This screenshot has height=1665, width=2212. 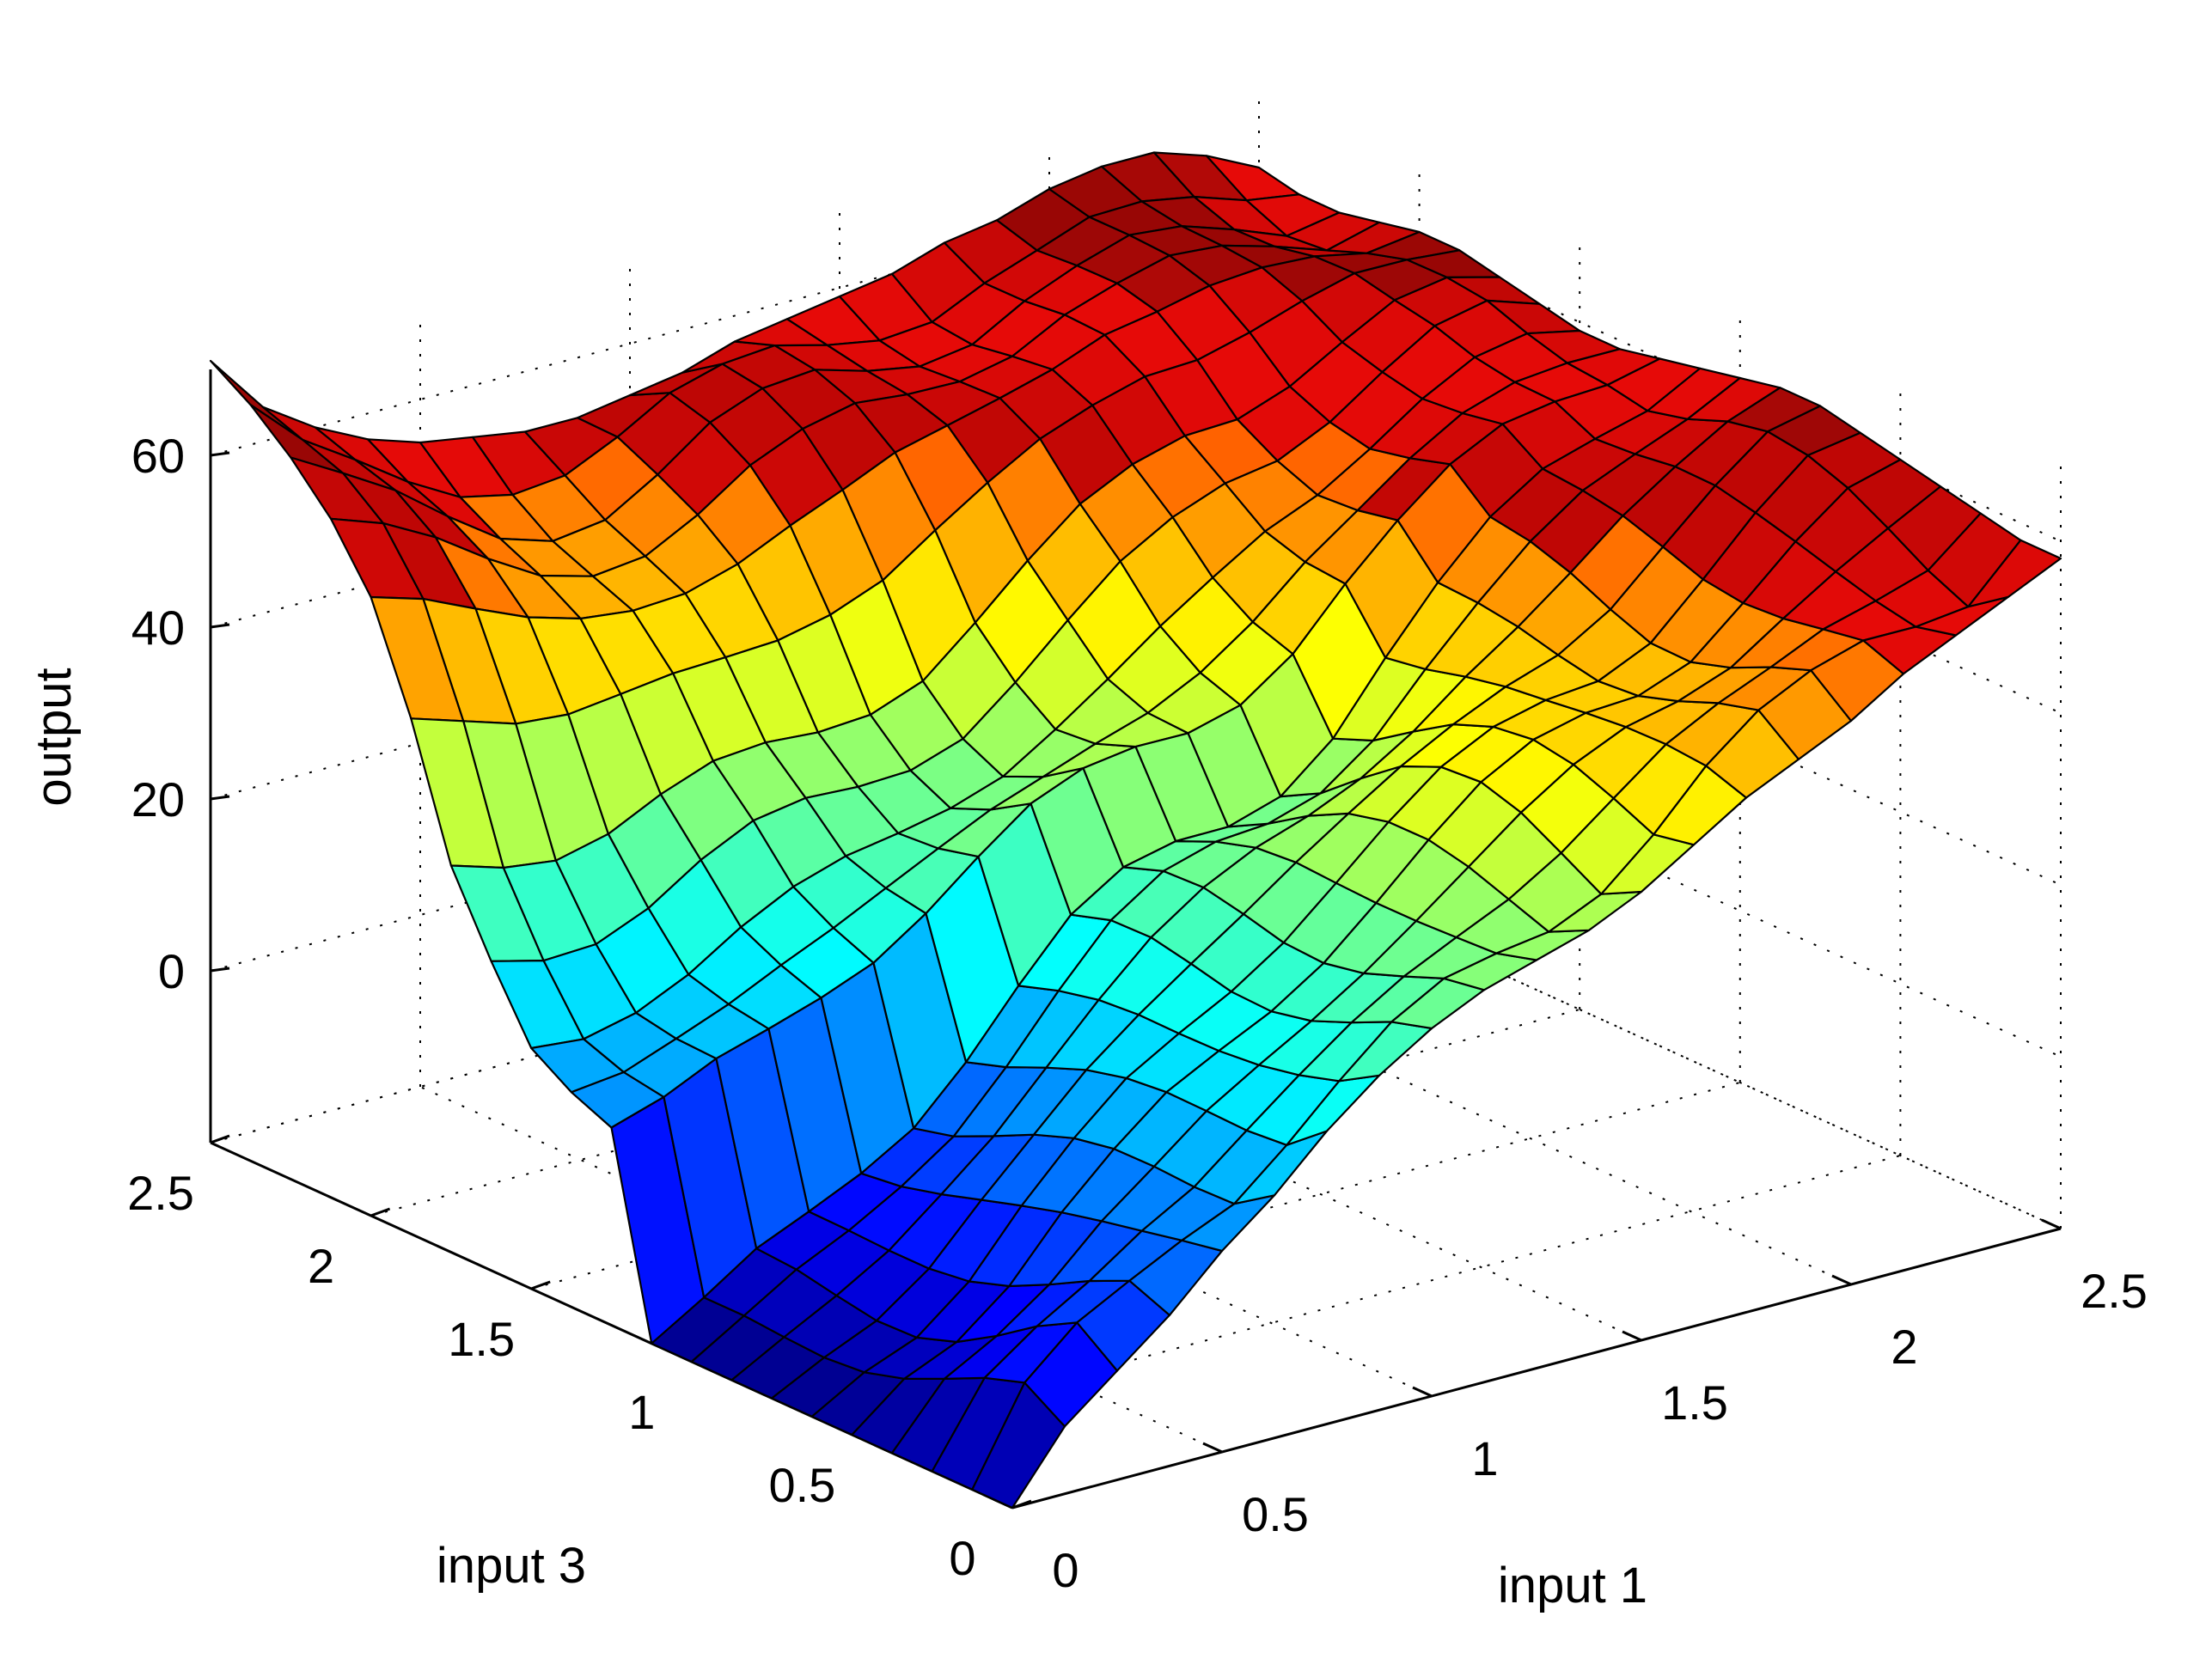 I want to click on y-tick-label-0: 0, so click(x=962, y=1558).